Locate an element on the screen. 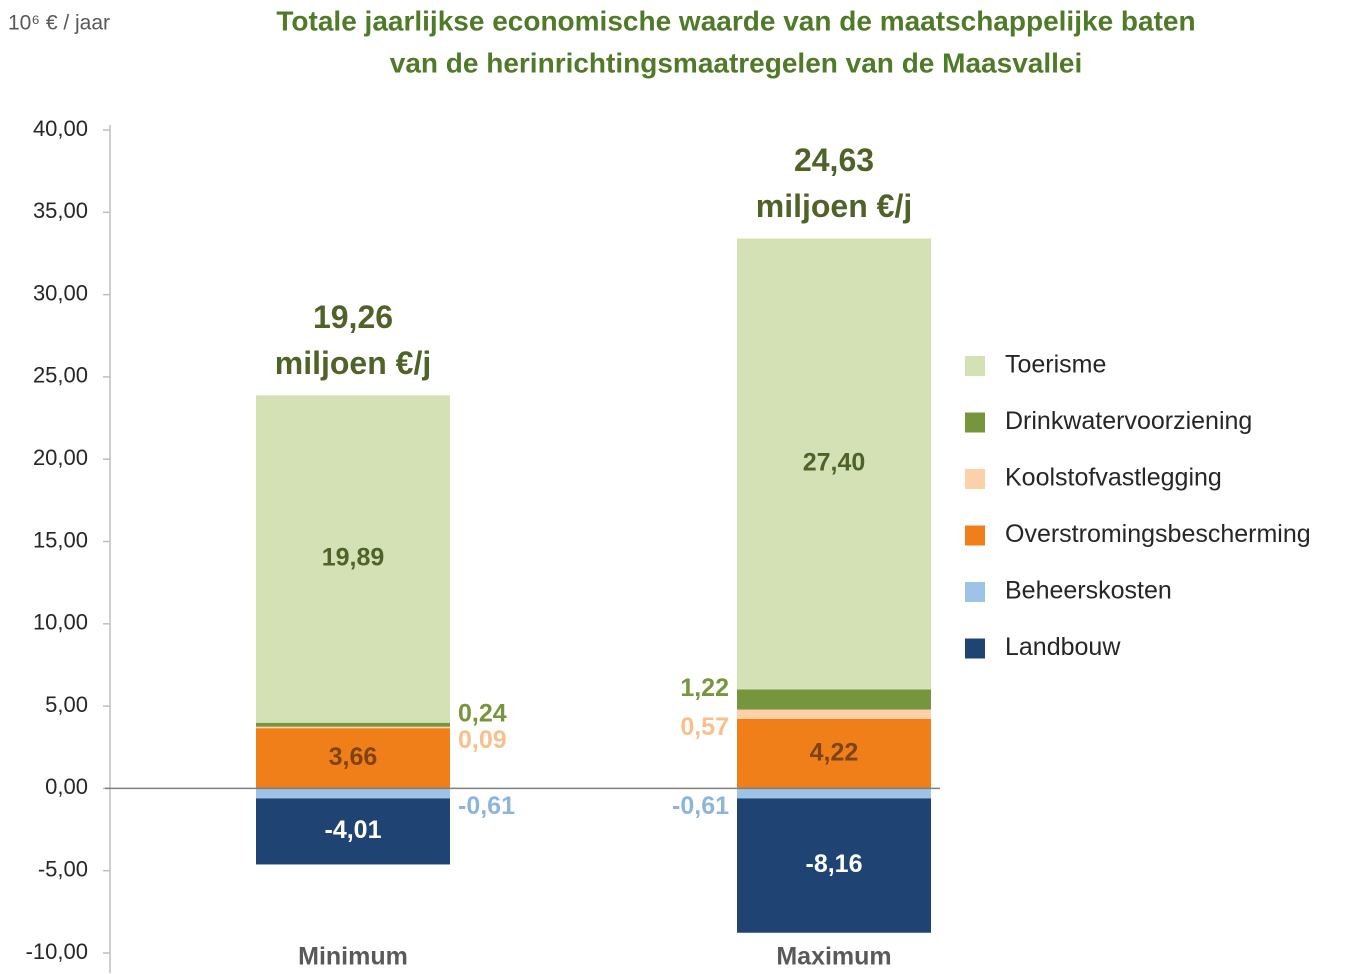 This screenshot has width=1371, height=974. y-tick-label: 15,00 is located at coordinates (60, 539).